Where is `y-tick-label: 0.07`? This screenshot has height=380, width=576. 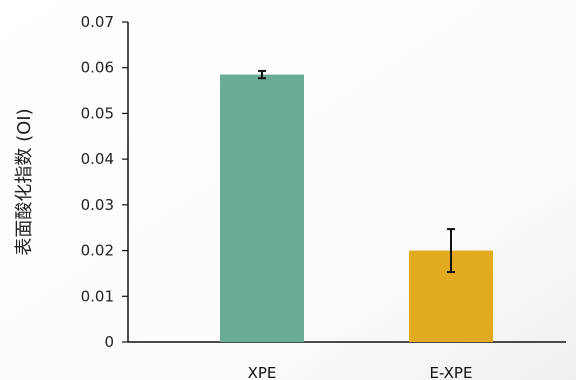 y-tick-label: 0.07 is located at coordinates (97, 22).